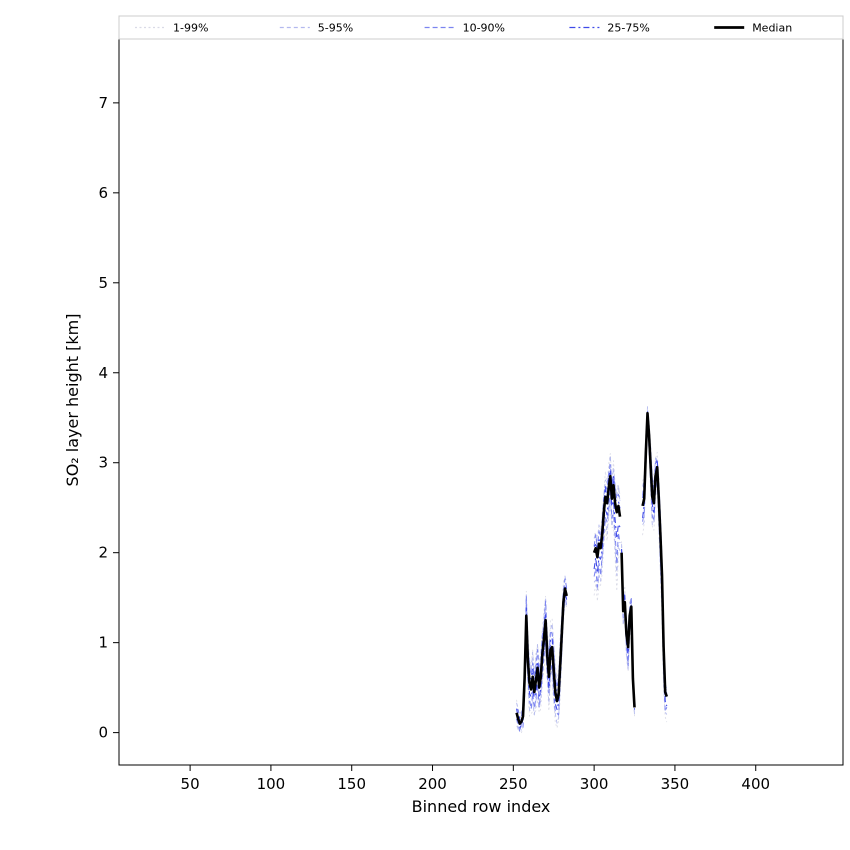 The height and width of the screenshot is (850, 850). What do you see at coordinates (103, 733) in the screenshot?
I see `y-tick-label: 0` at bounding box center [103, 733].